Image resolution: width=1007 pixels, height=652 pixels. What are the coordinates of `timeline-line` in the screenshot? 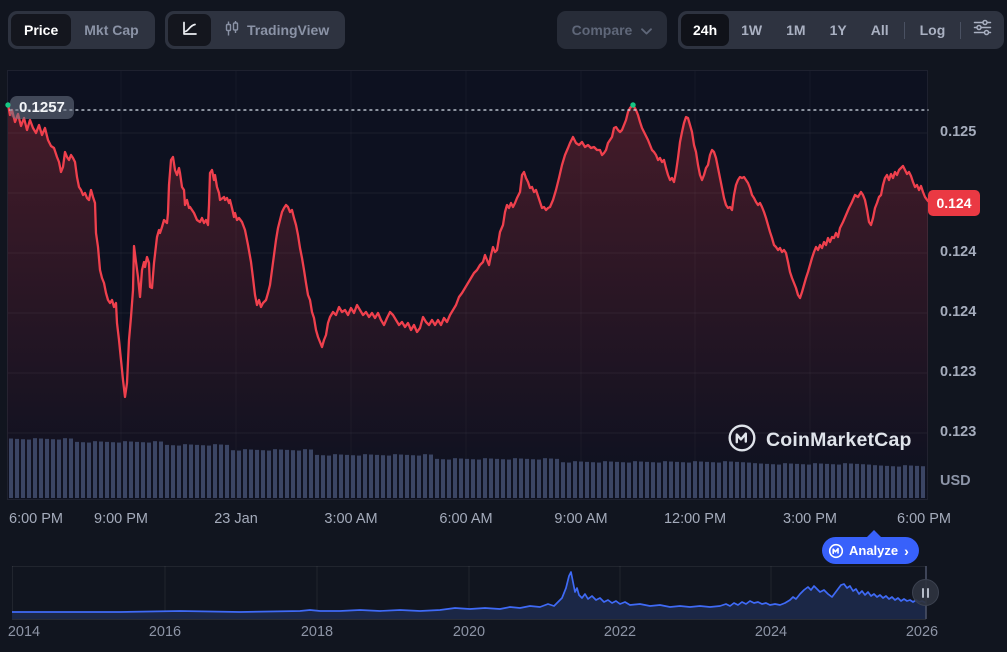 It's located at (469, 592).